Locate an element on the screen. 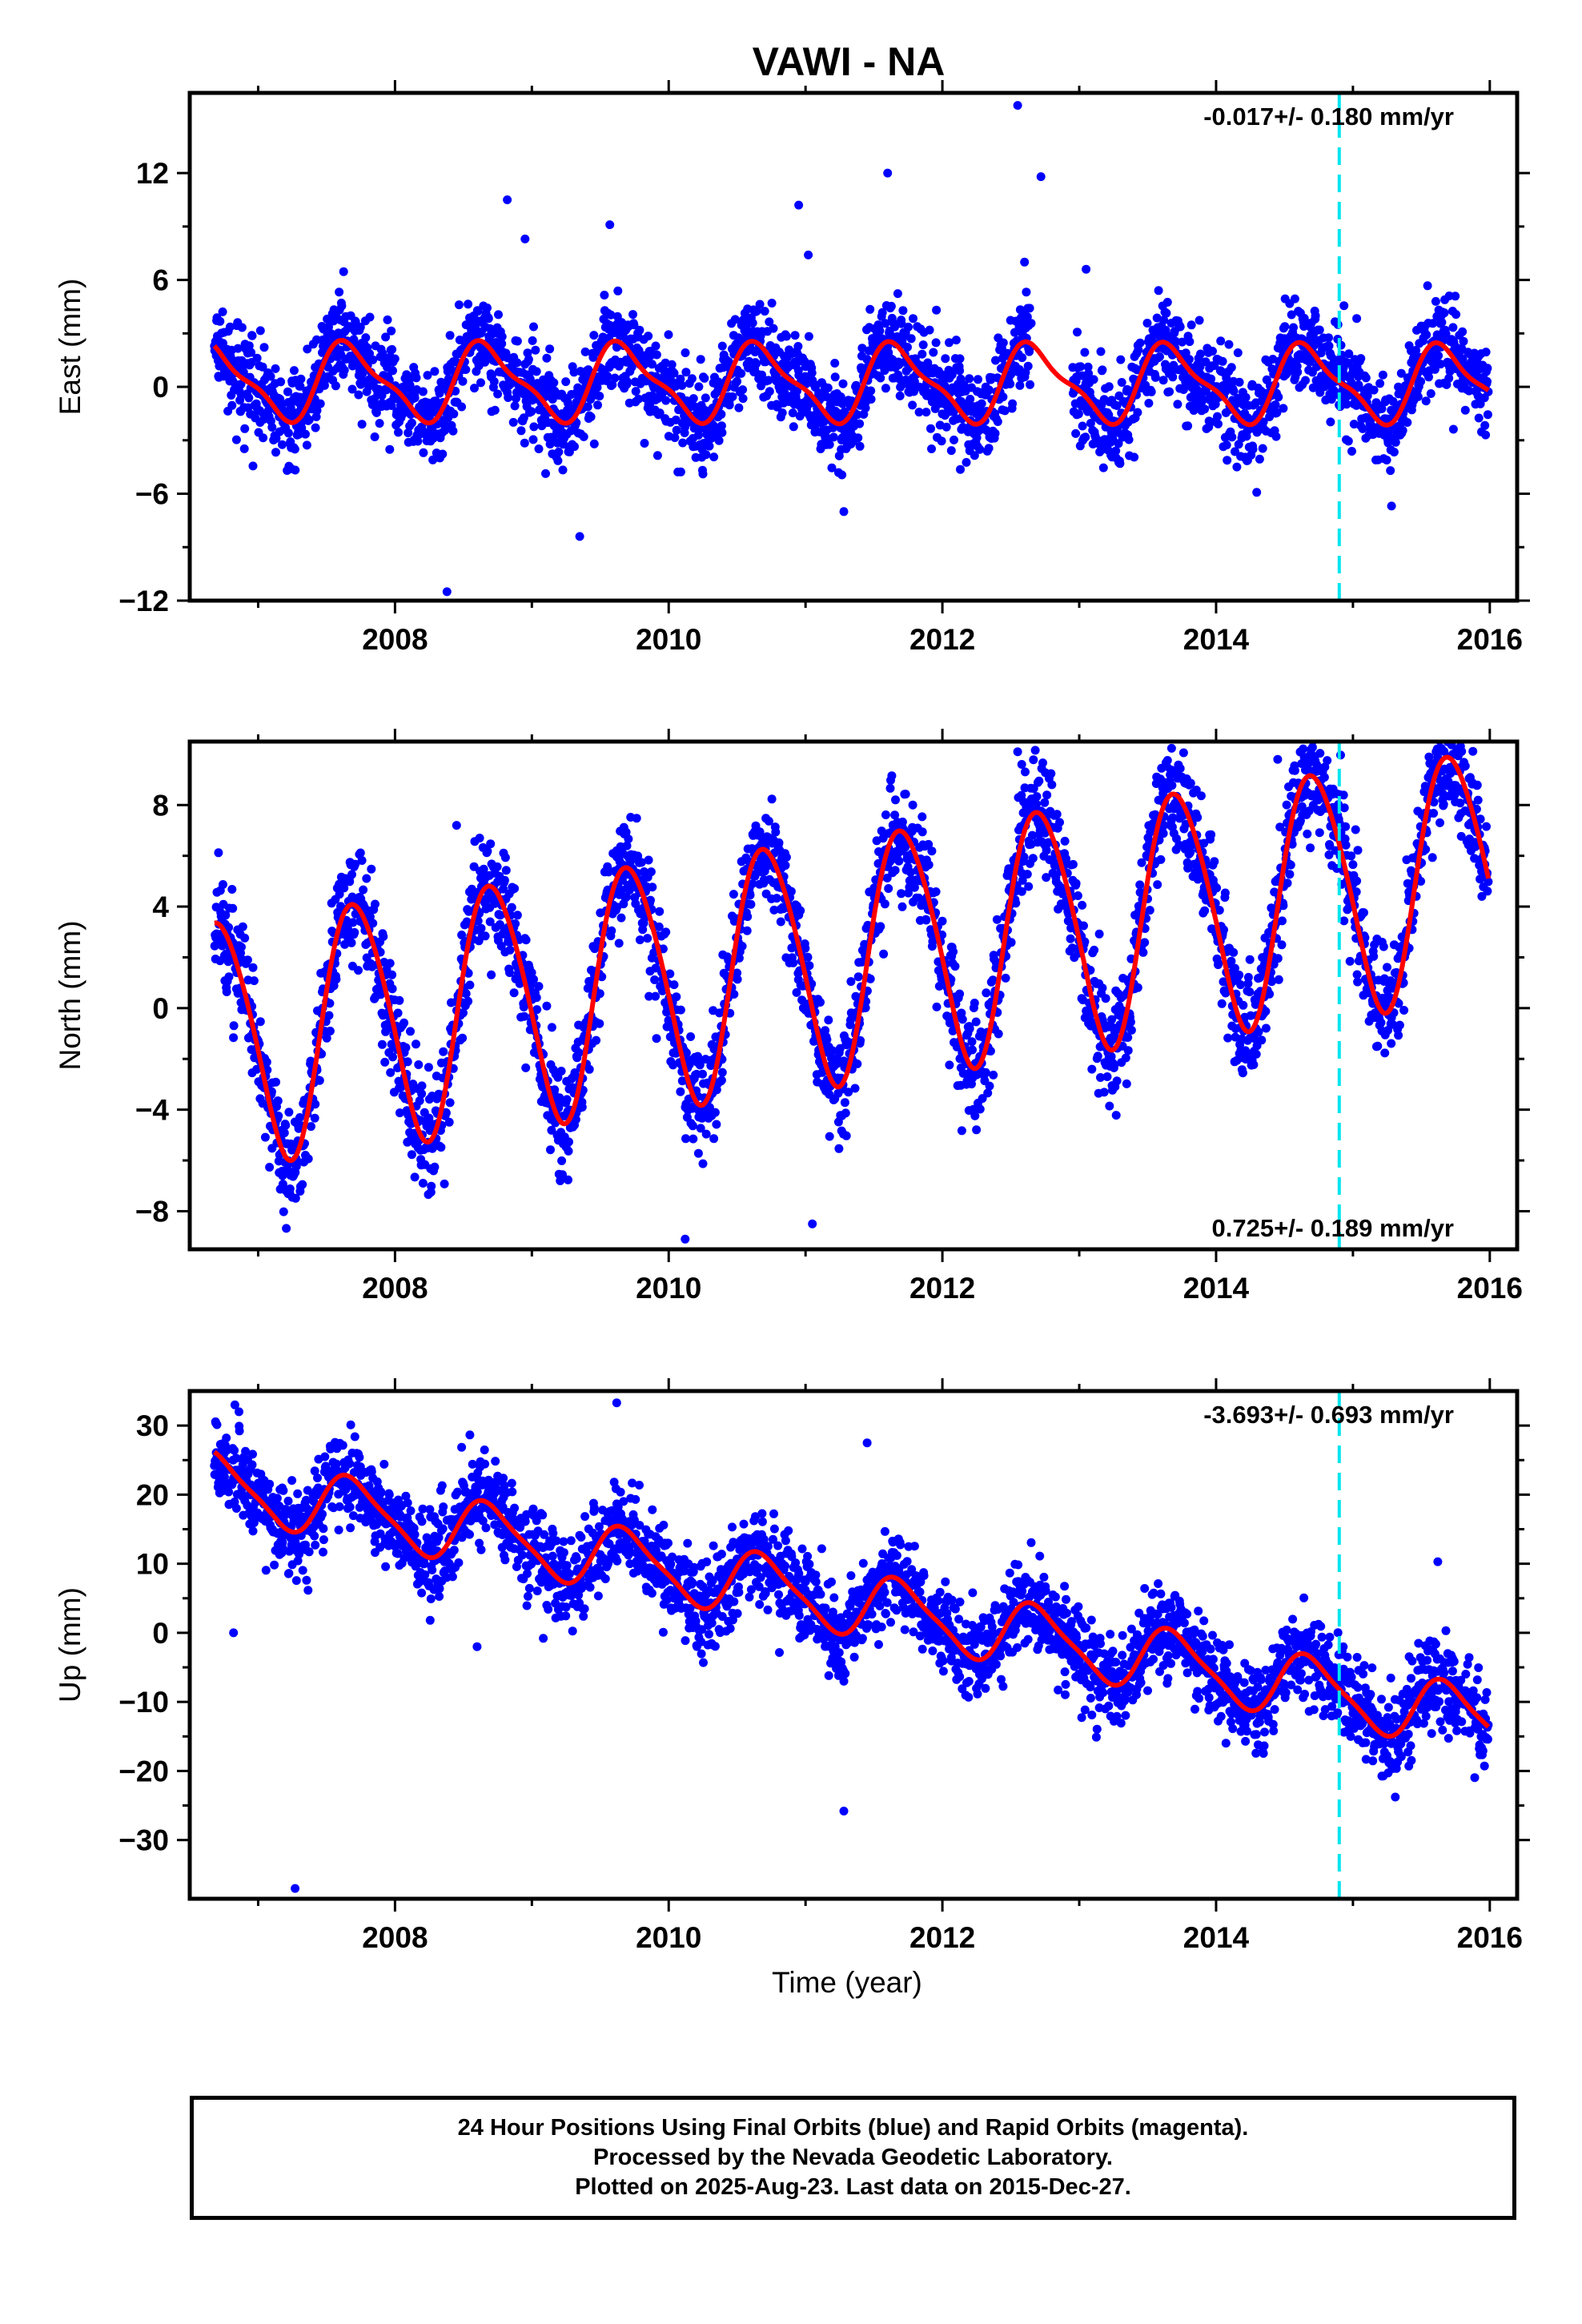  rate-label: -0.017+/- 0.180 mm/yr is located at coordinates (1328, 117).